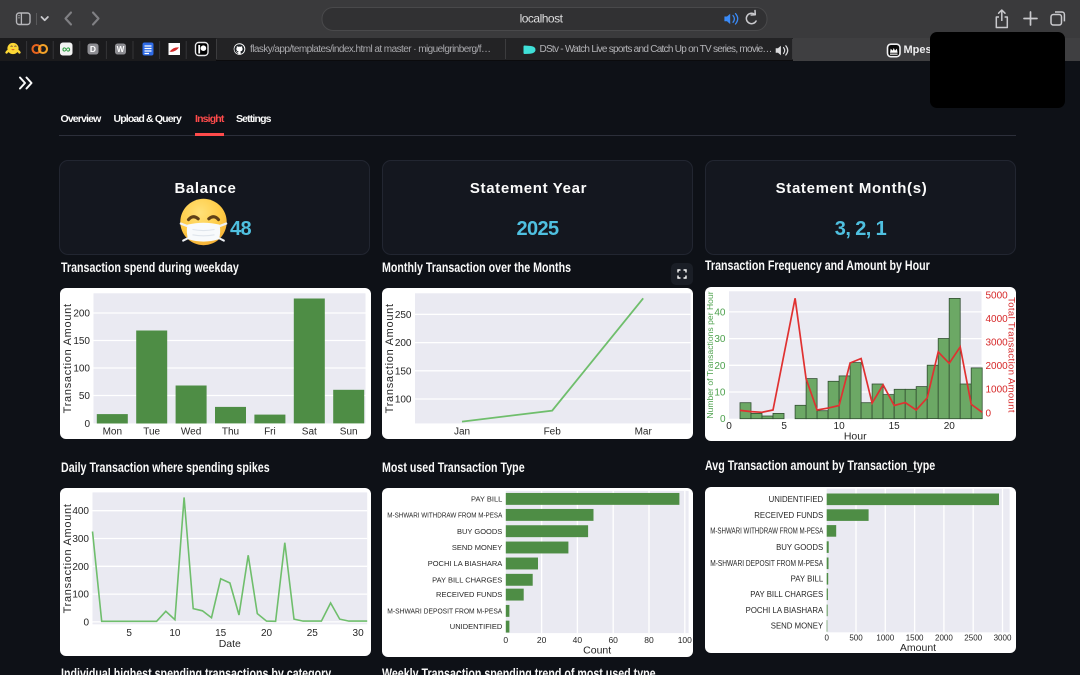 The width and height of the screenshot is (1080, 675). What do you see at coordinates (597, 651) in the screenshot?
I see `svg-text: Count` at bounding box center [597, 651].